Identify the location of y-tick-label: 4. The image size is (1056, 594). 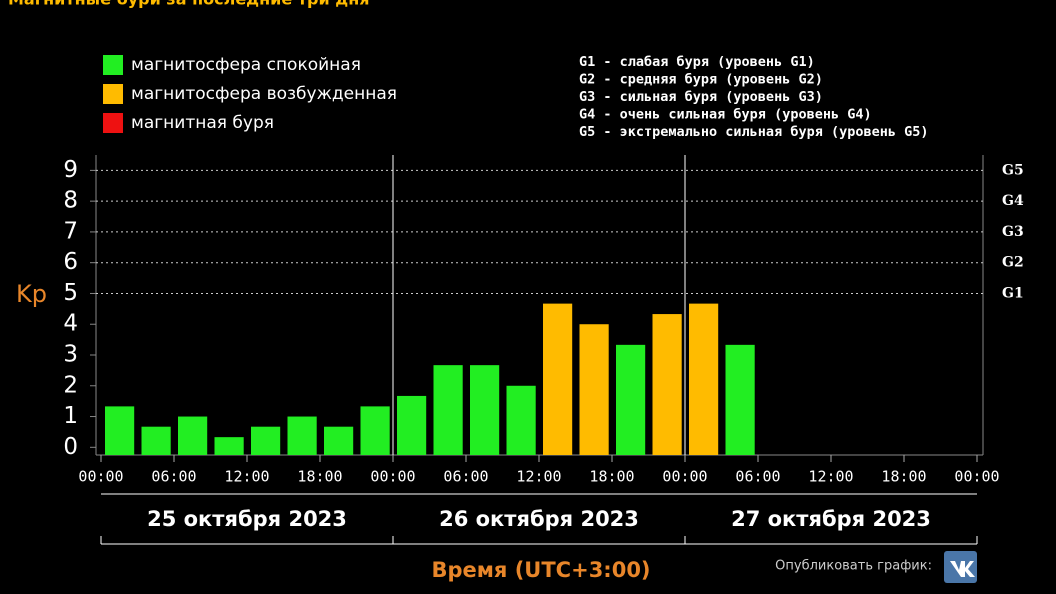
(70, 324).